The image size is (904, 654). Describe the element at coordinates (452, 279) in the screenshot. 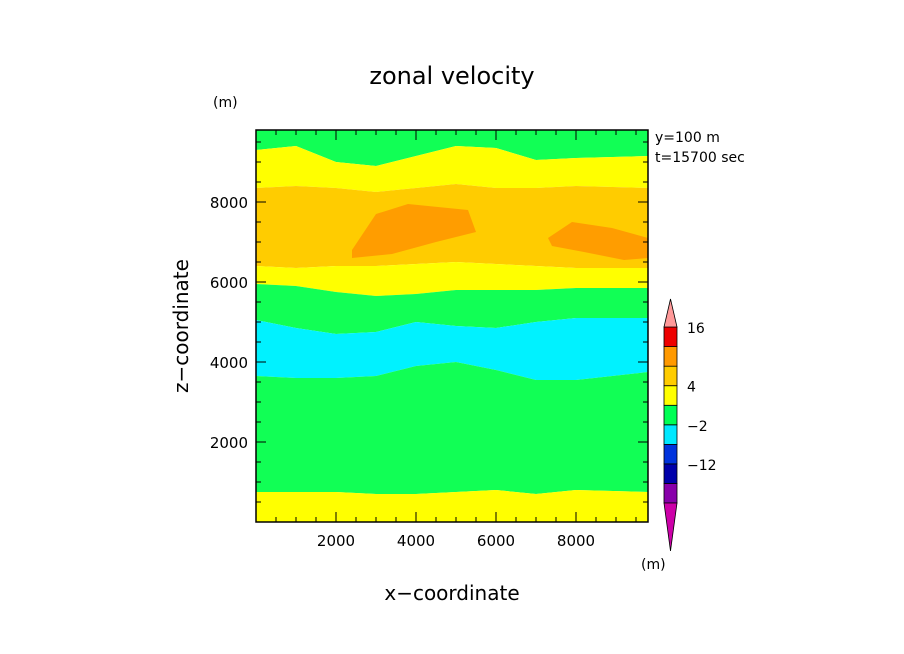

I see `band-yellow-mid` at that location.